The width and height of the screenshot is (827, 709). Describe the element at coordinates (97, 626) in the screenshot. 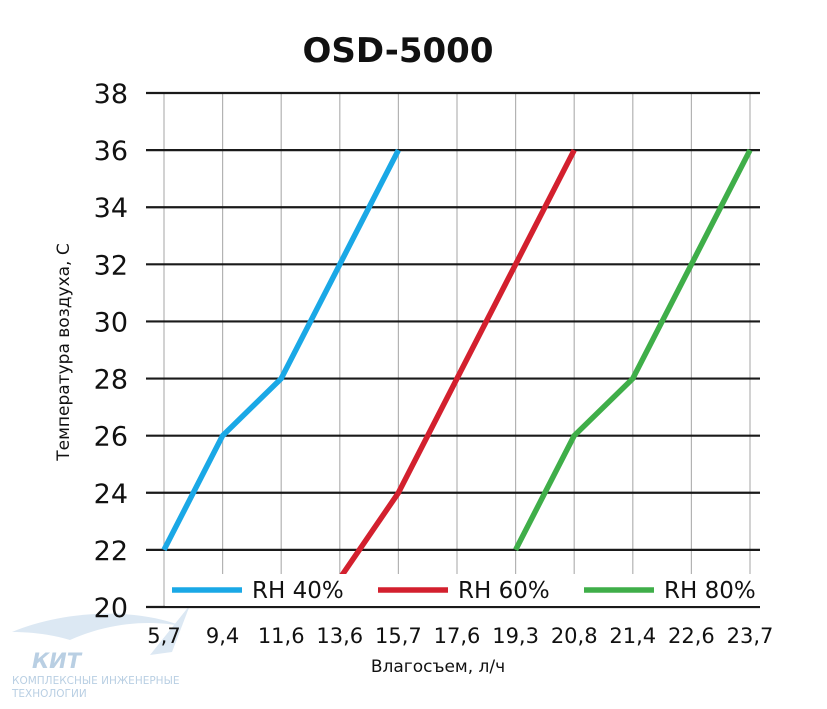

I see `watermark-swoosh` at that location.